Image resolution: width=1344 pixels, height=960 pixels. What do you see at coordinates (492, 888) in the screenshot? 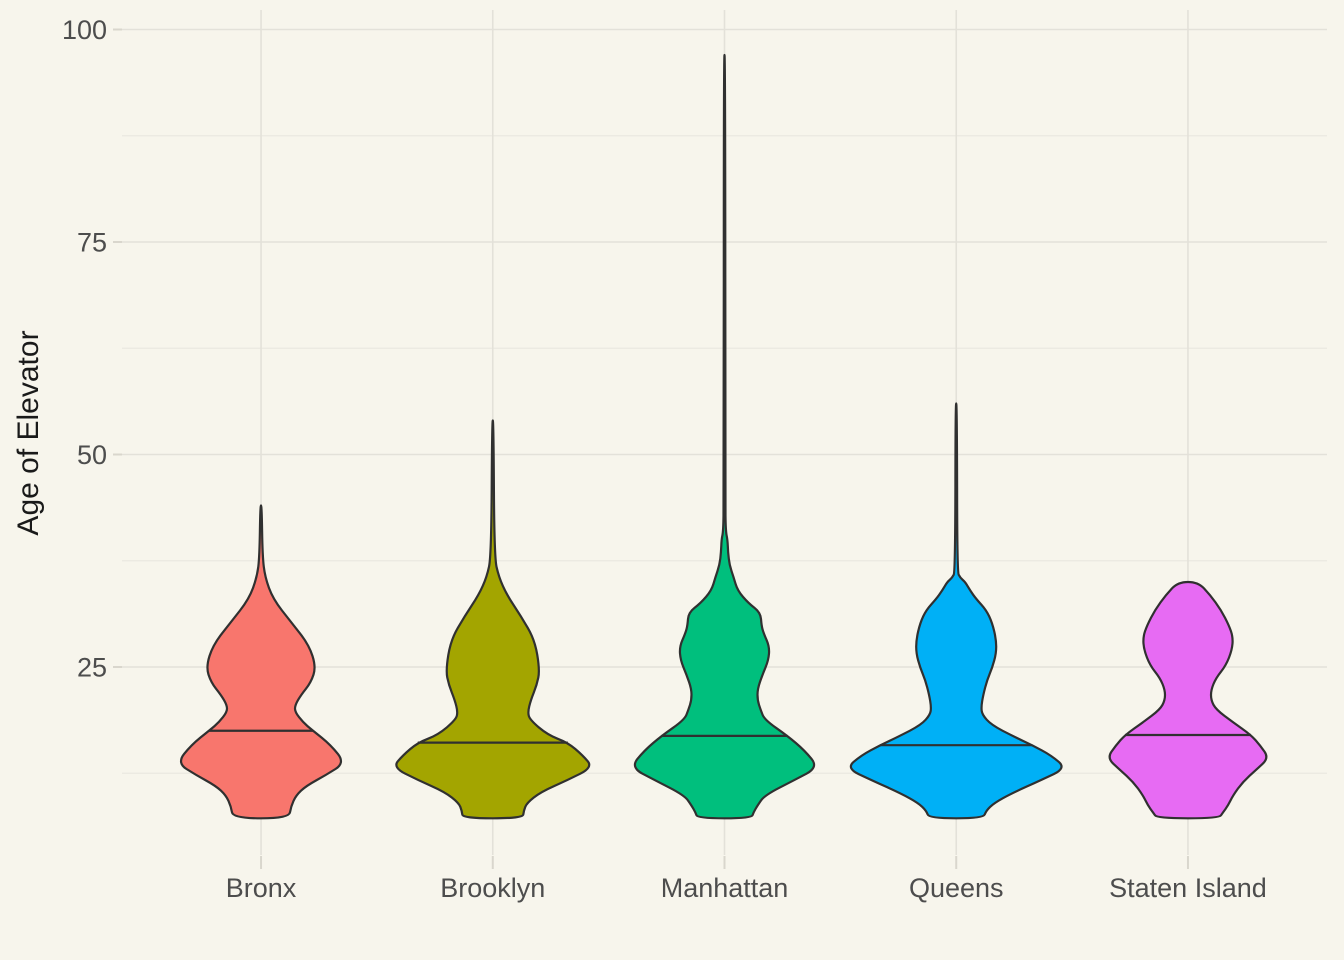
I see `x-tick-label-brooklyn: Brooklyn` at bounding box center [492, 888].